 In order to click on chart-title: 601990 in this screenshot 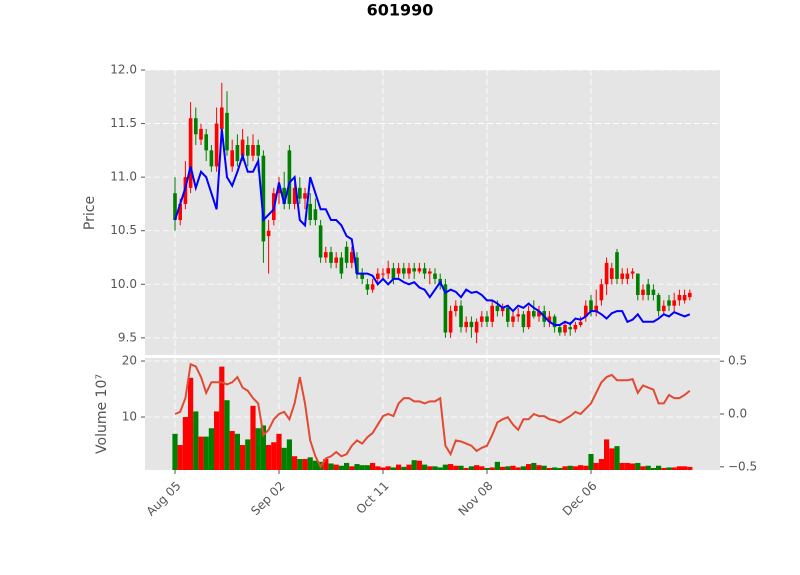, I will do `click(400, 10)`.